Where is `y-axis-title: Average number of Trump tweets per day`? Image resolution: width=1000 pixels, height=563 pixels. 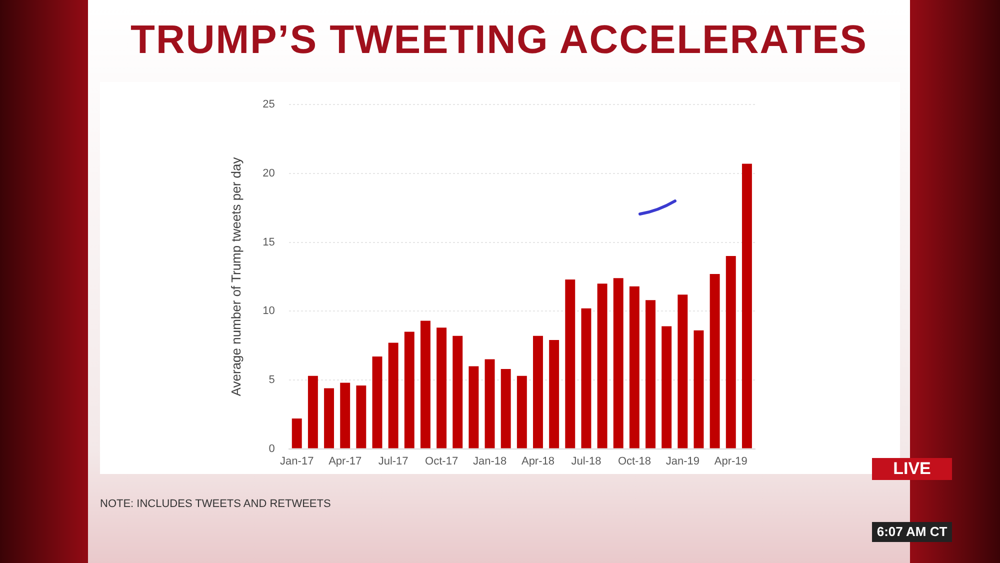
y-axis-title: Average number of Trump tweets per day is located at coordinates (236, 276).